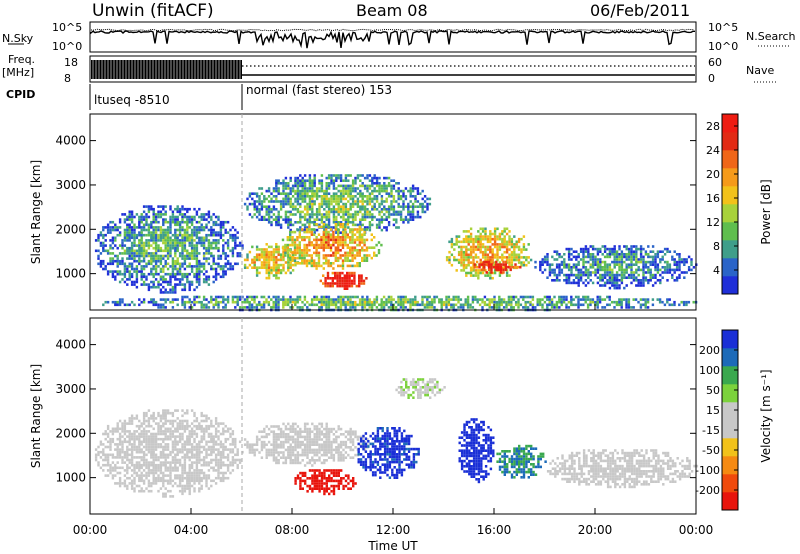 This screenshot has width=800, height=554. I want to click on colorbar-tick-label: 12, so click(713, 222).